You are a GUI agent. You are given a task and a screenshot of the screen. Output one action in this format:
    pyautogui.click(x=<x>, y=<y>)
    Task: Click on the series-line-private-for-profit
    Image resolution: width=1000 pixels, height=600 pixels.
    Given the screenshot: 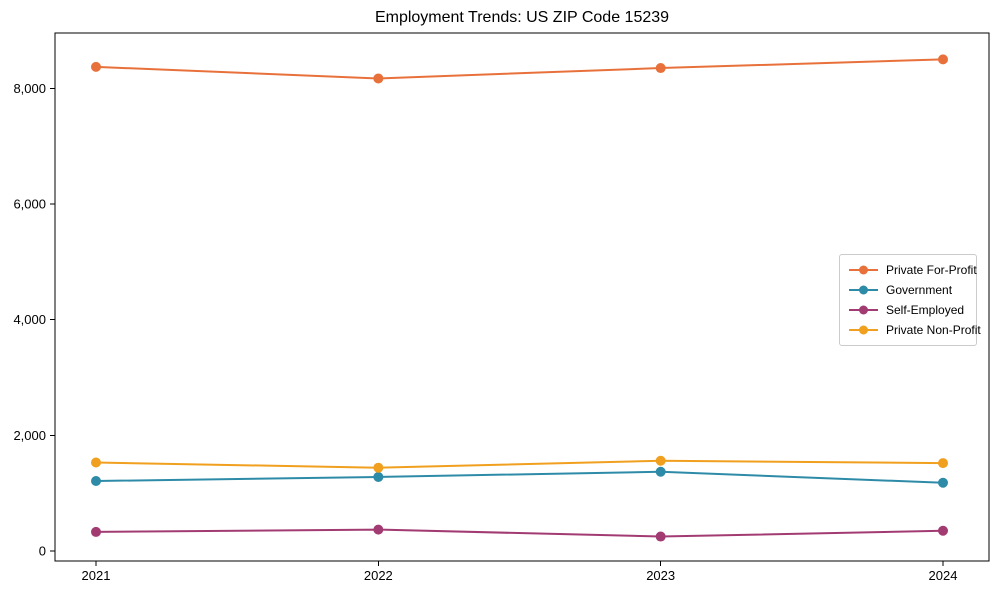 What is the action you would take?
    pyautogui.click(x=519, y=69)
    